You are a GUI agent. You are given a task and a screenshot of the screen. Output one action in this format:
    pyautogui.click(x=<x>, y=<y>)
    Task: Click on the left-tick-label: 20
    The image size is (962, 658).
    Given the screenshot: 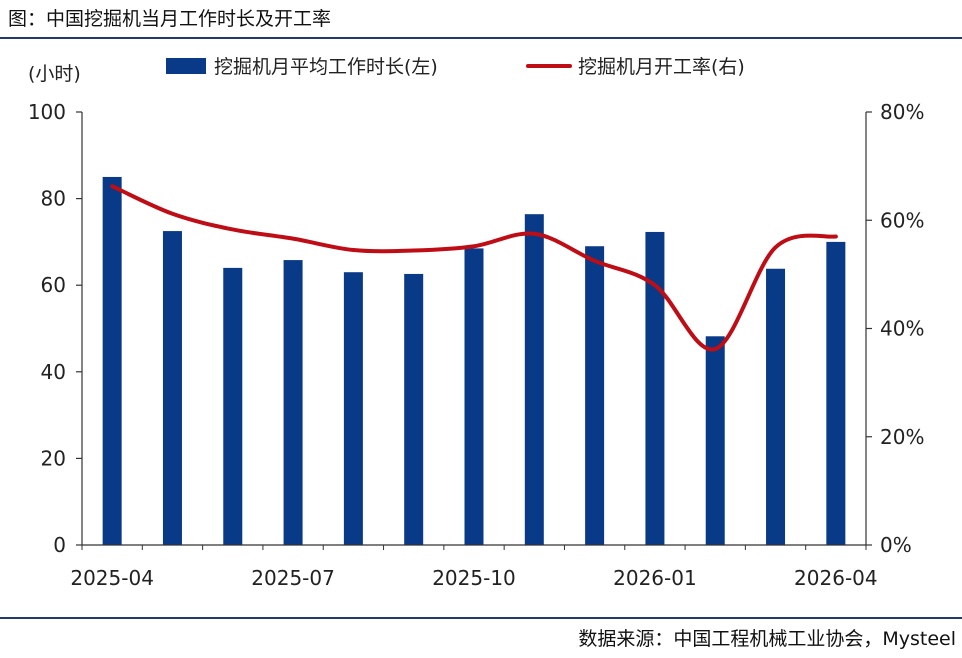 What is the action you would take?
    pyautogui.click(x=53, y=458)
    